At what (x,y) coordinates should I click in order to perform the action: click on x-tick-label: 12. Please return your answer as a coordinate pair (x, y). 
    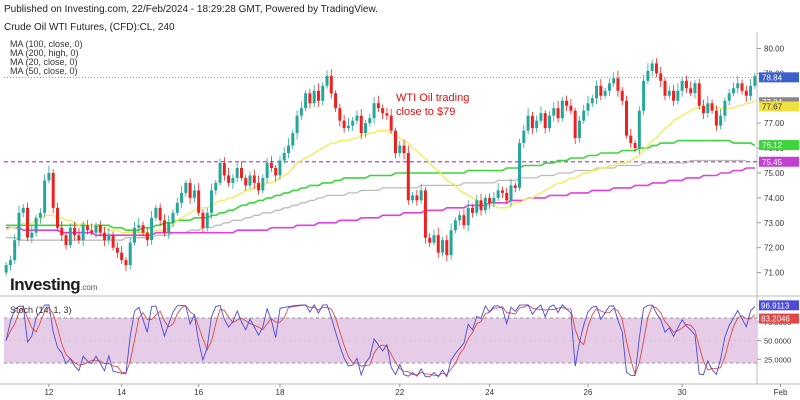
    Looking at the image, I should click on (48, 392).